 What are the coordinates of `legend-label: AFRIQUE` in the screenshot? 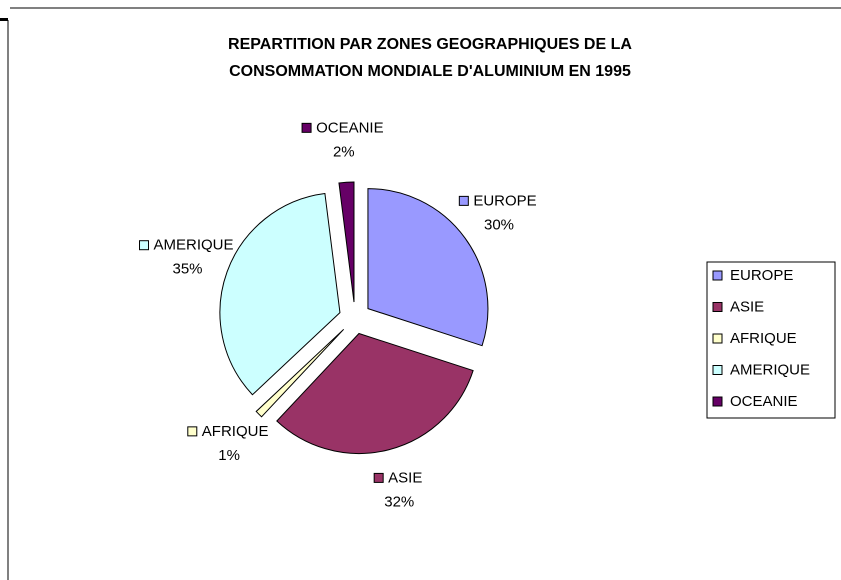 It's located at (763, 338).